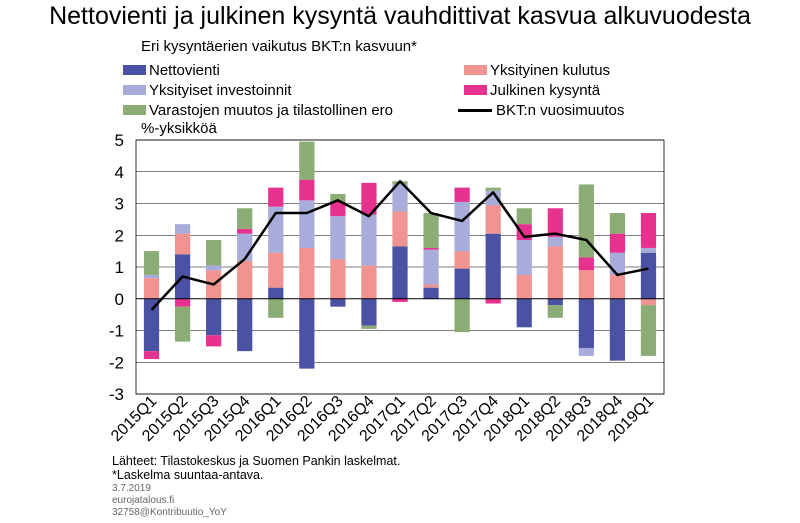  Describe the element at coordinates (475, 110) in the screenshot. I see `legend-line` at that location.